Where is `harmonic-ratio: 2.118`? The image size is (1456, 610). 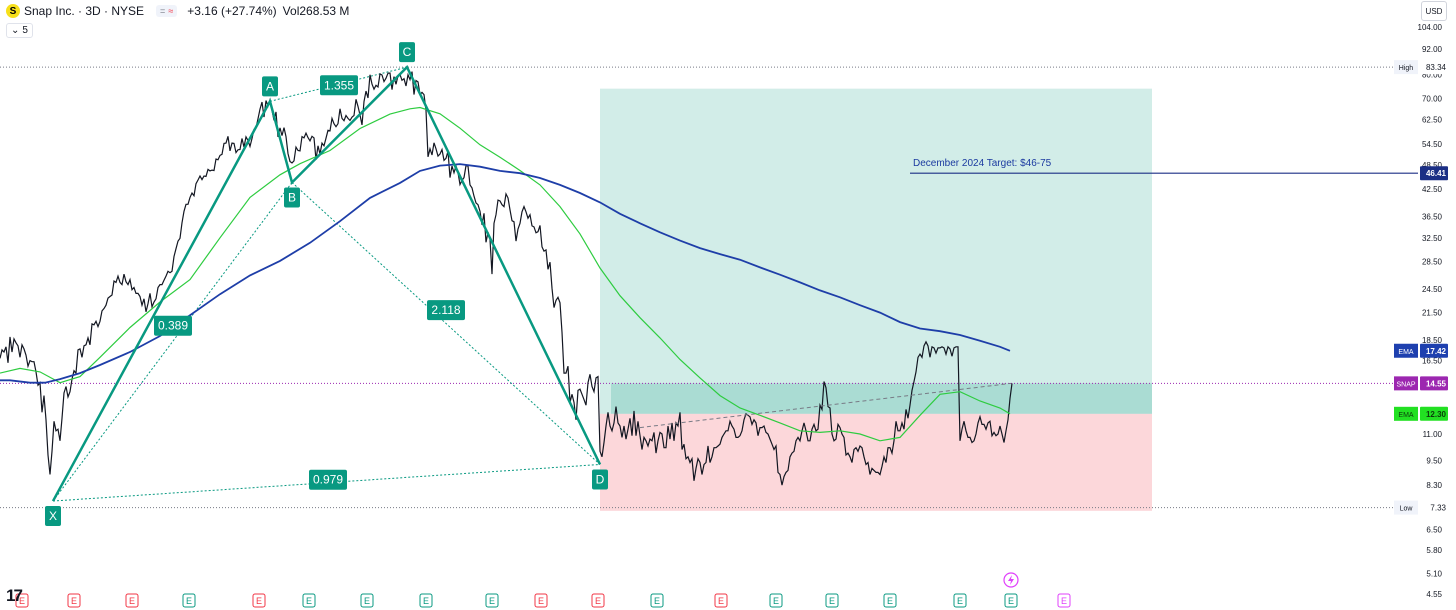 harmonic-ratio: 2.118 is located at coordinates (446, 310).